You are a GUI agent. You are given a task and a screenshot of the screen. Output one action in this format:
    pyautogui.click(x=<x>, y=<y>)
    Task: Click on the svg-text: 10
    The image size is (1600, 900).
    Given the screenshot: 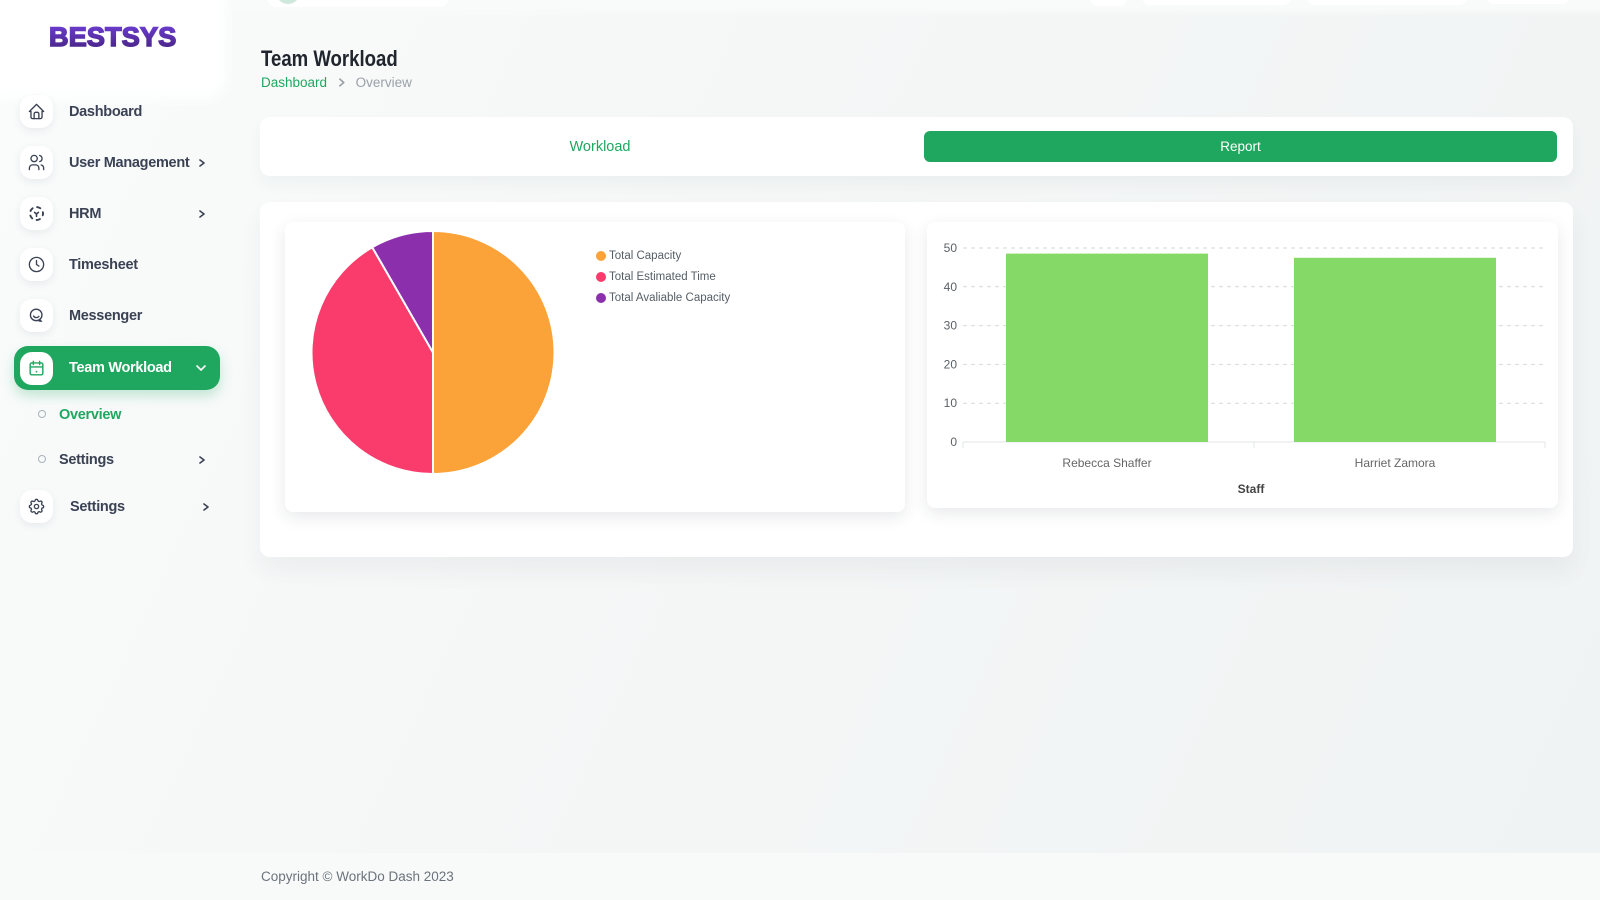 What is the action you would take?
    pyautogui.click(x=951, y=403)
    